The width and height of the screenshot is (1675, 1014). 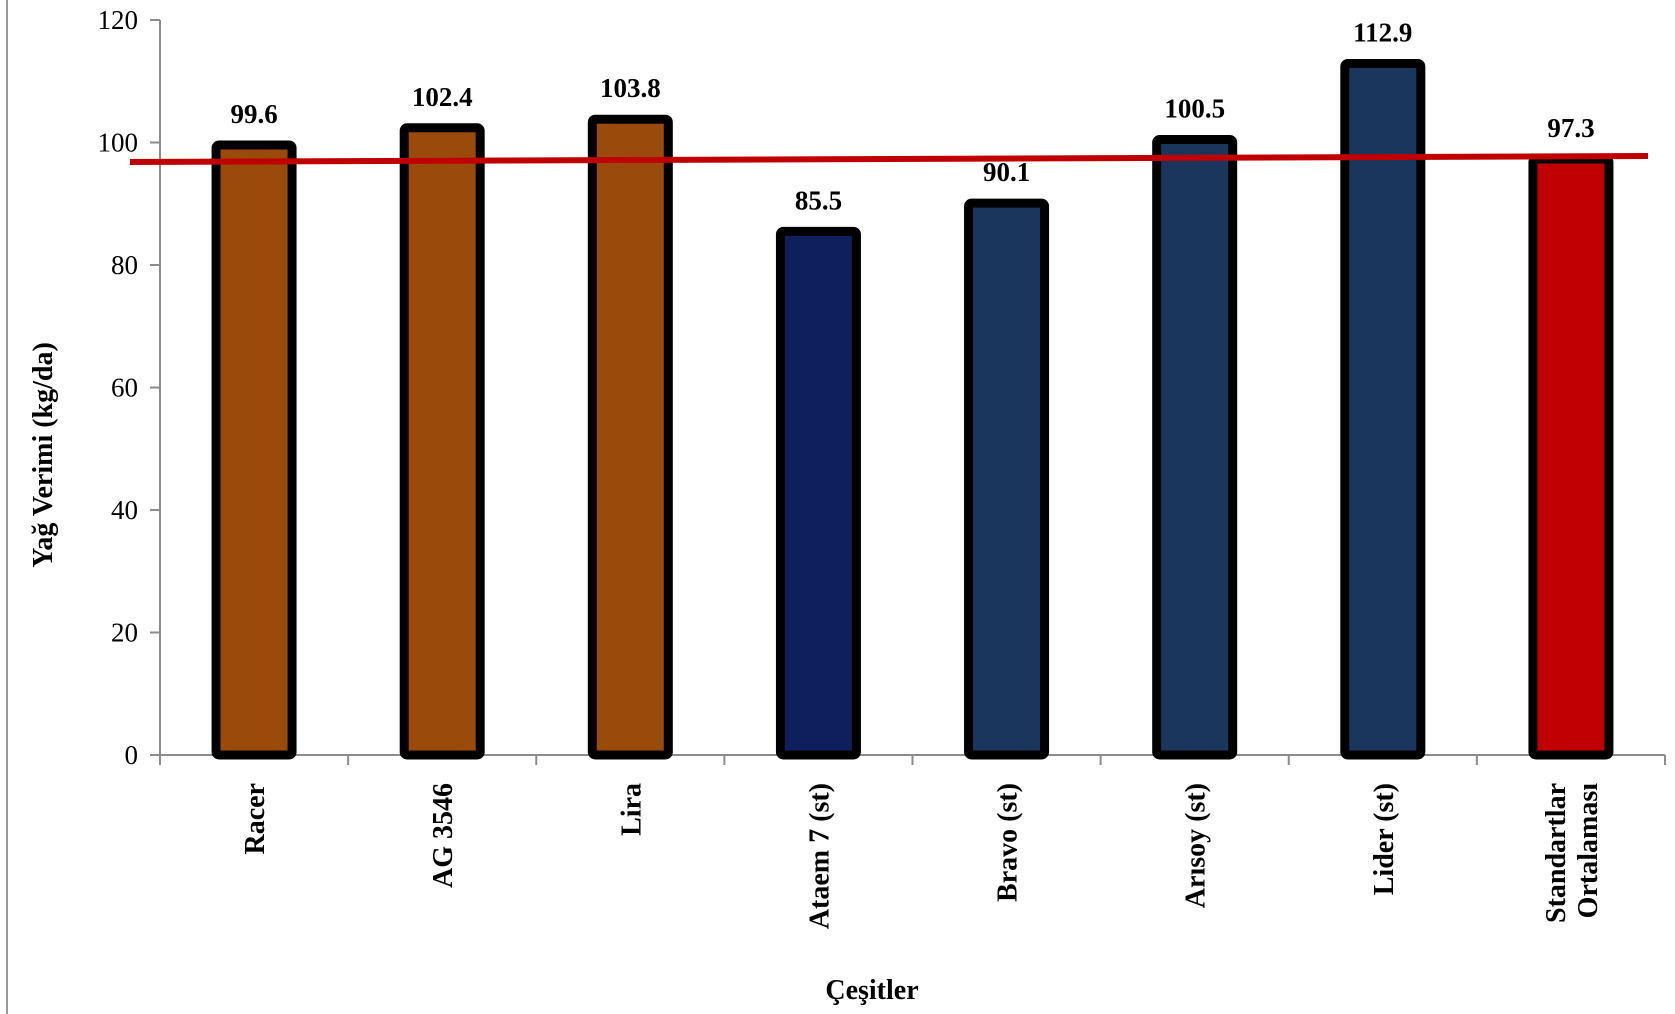 What do you see at coordinates (1556, 853) in the screenshot?
I see `category-label: Standartlar` at bounding box center [1556, 853].